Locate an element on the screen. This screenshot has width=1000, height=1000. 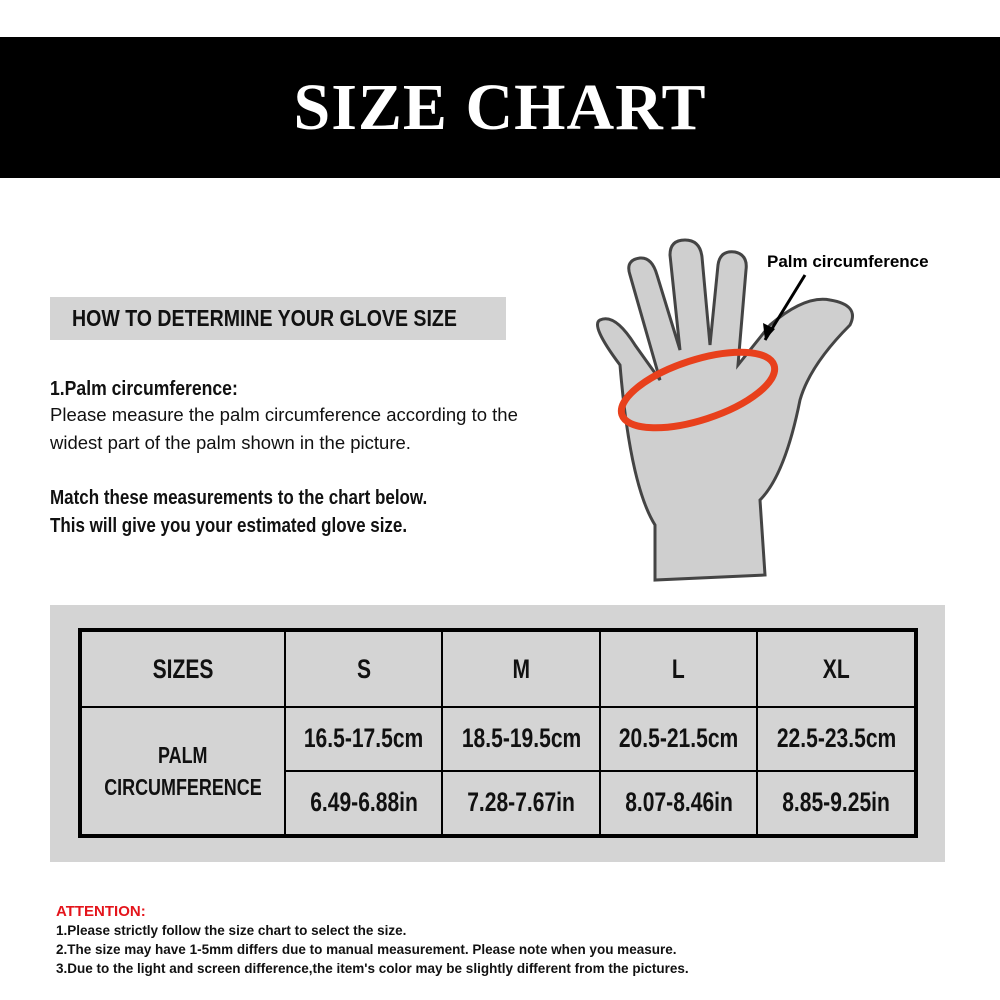
in-cell: 7.28-7.67in is located at coordinates (521, 803).